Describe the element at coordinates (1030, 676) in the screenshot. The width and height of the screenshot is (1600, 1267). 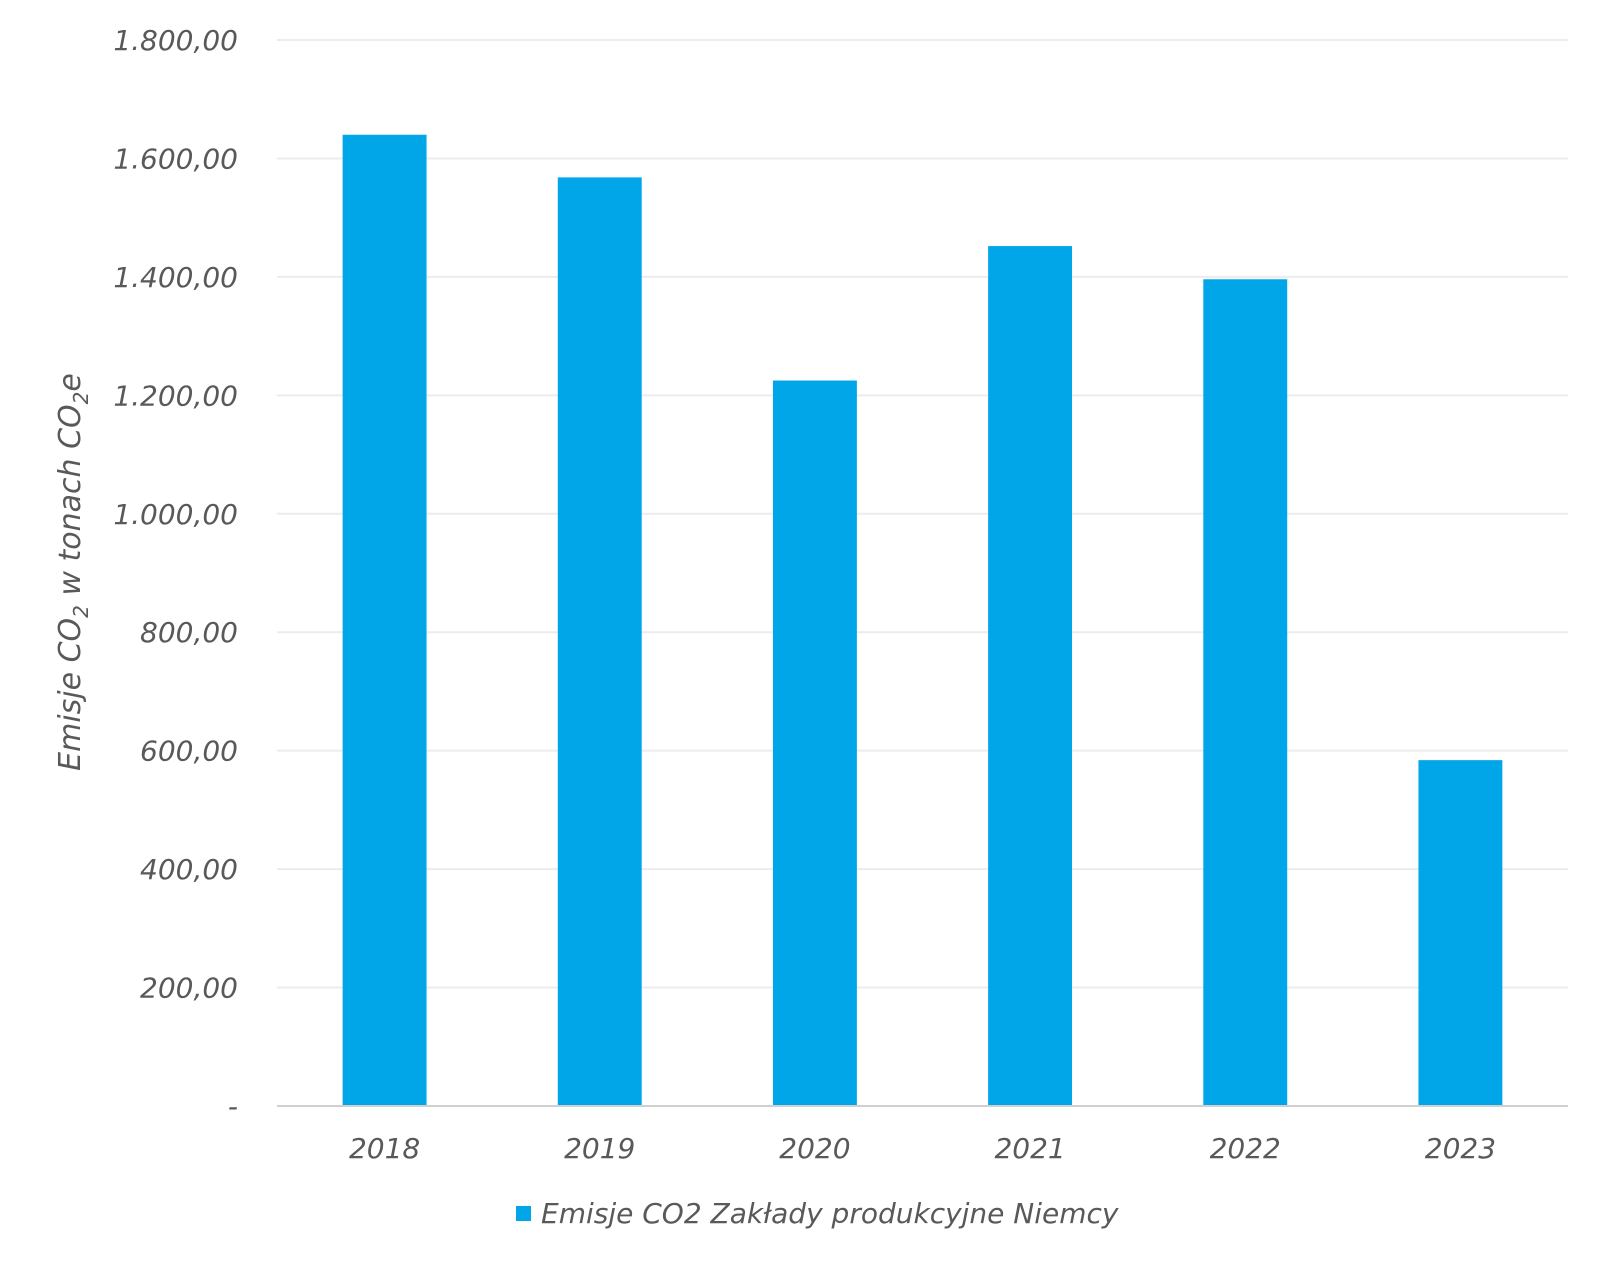
I see `bar-2021` at that location.